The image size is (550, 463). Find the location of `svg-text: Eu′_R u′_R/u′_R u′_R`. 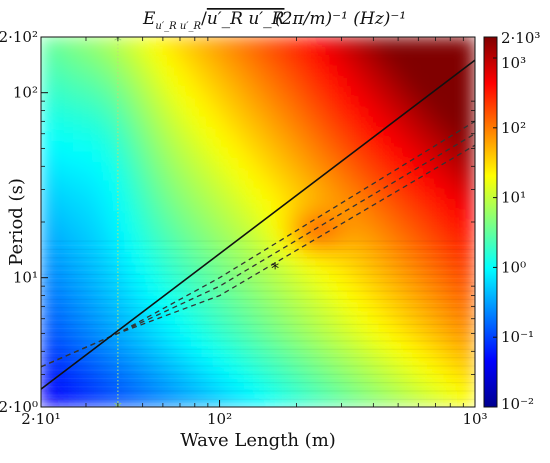

svg-text: Eu′_R u′_R/u′_R u′_R is located at coordinates (213, 20).